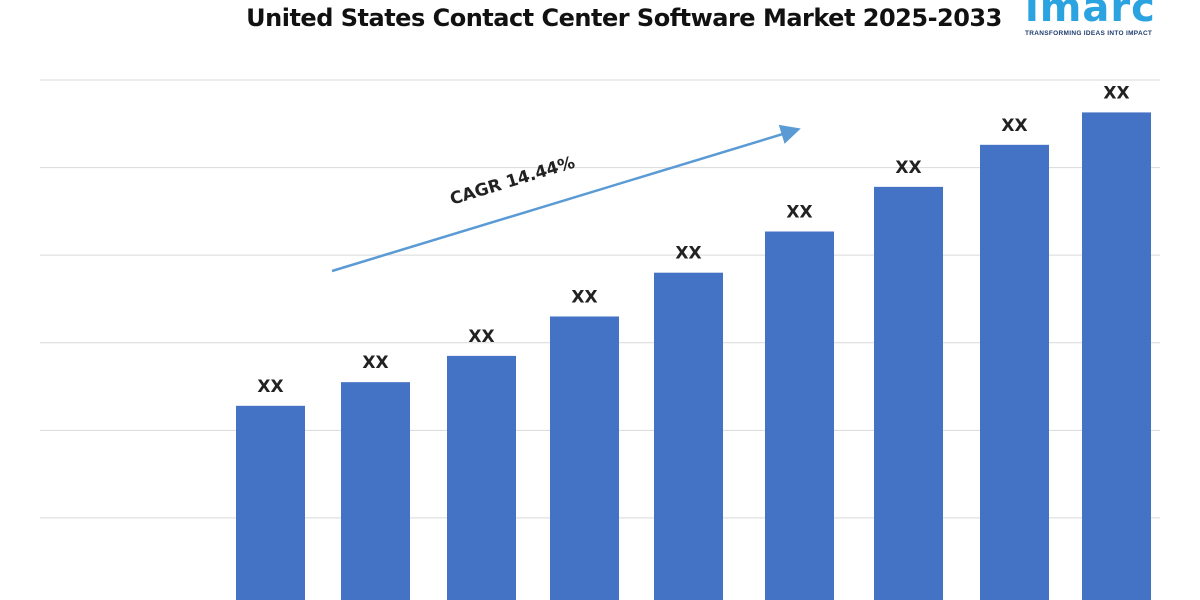 The width and height of the screenshot is (1200, 600). I want to click on cagr-annotation: CAGR 14.44%, so click(566, 198).